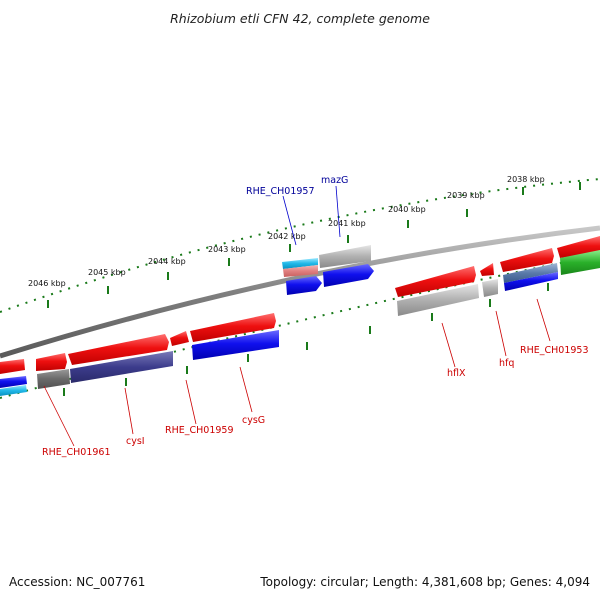  I want to click on scale-label: 2042 kbp, so click(287, 236).